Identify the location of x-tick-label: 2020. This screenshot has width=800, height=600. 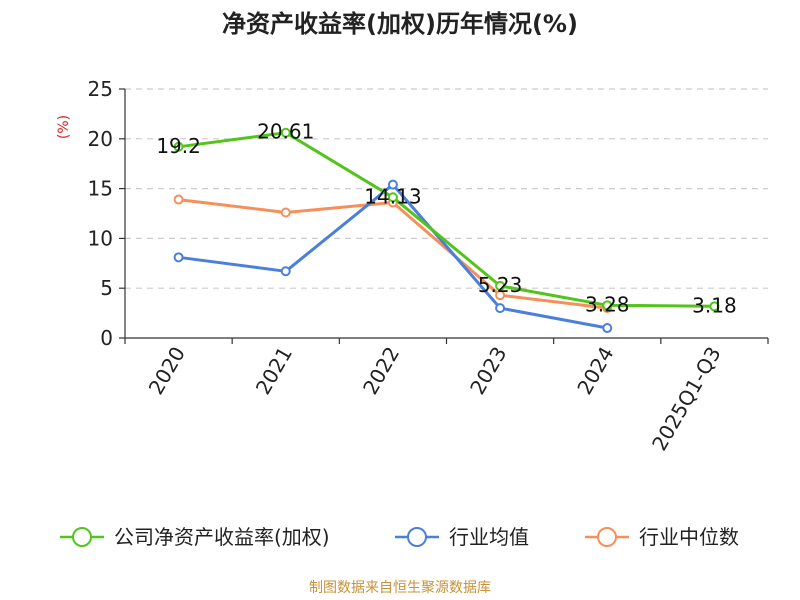
(167, 371).